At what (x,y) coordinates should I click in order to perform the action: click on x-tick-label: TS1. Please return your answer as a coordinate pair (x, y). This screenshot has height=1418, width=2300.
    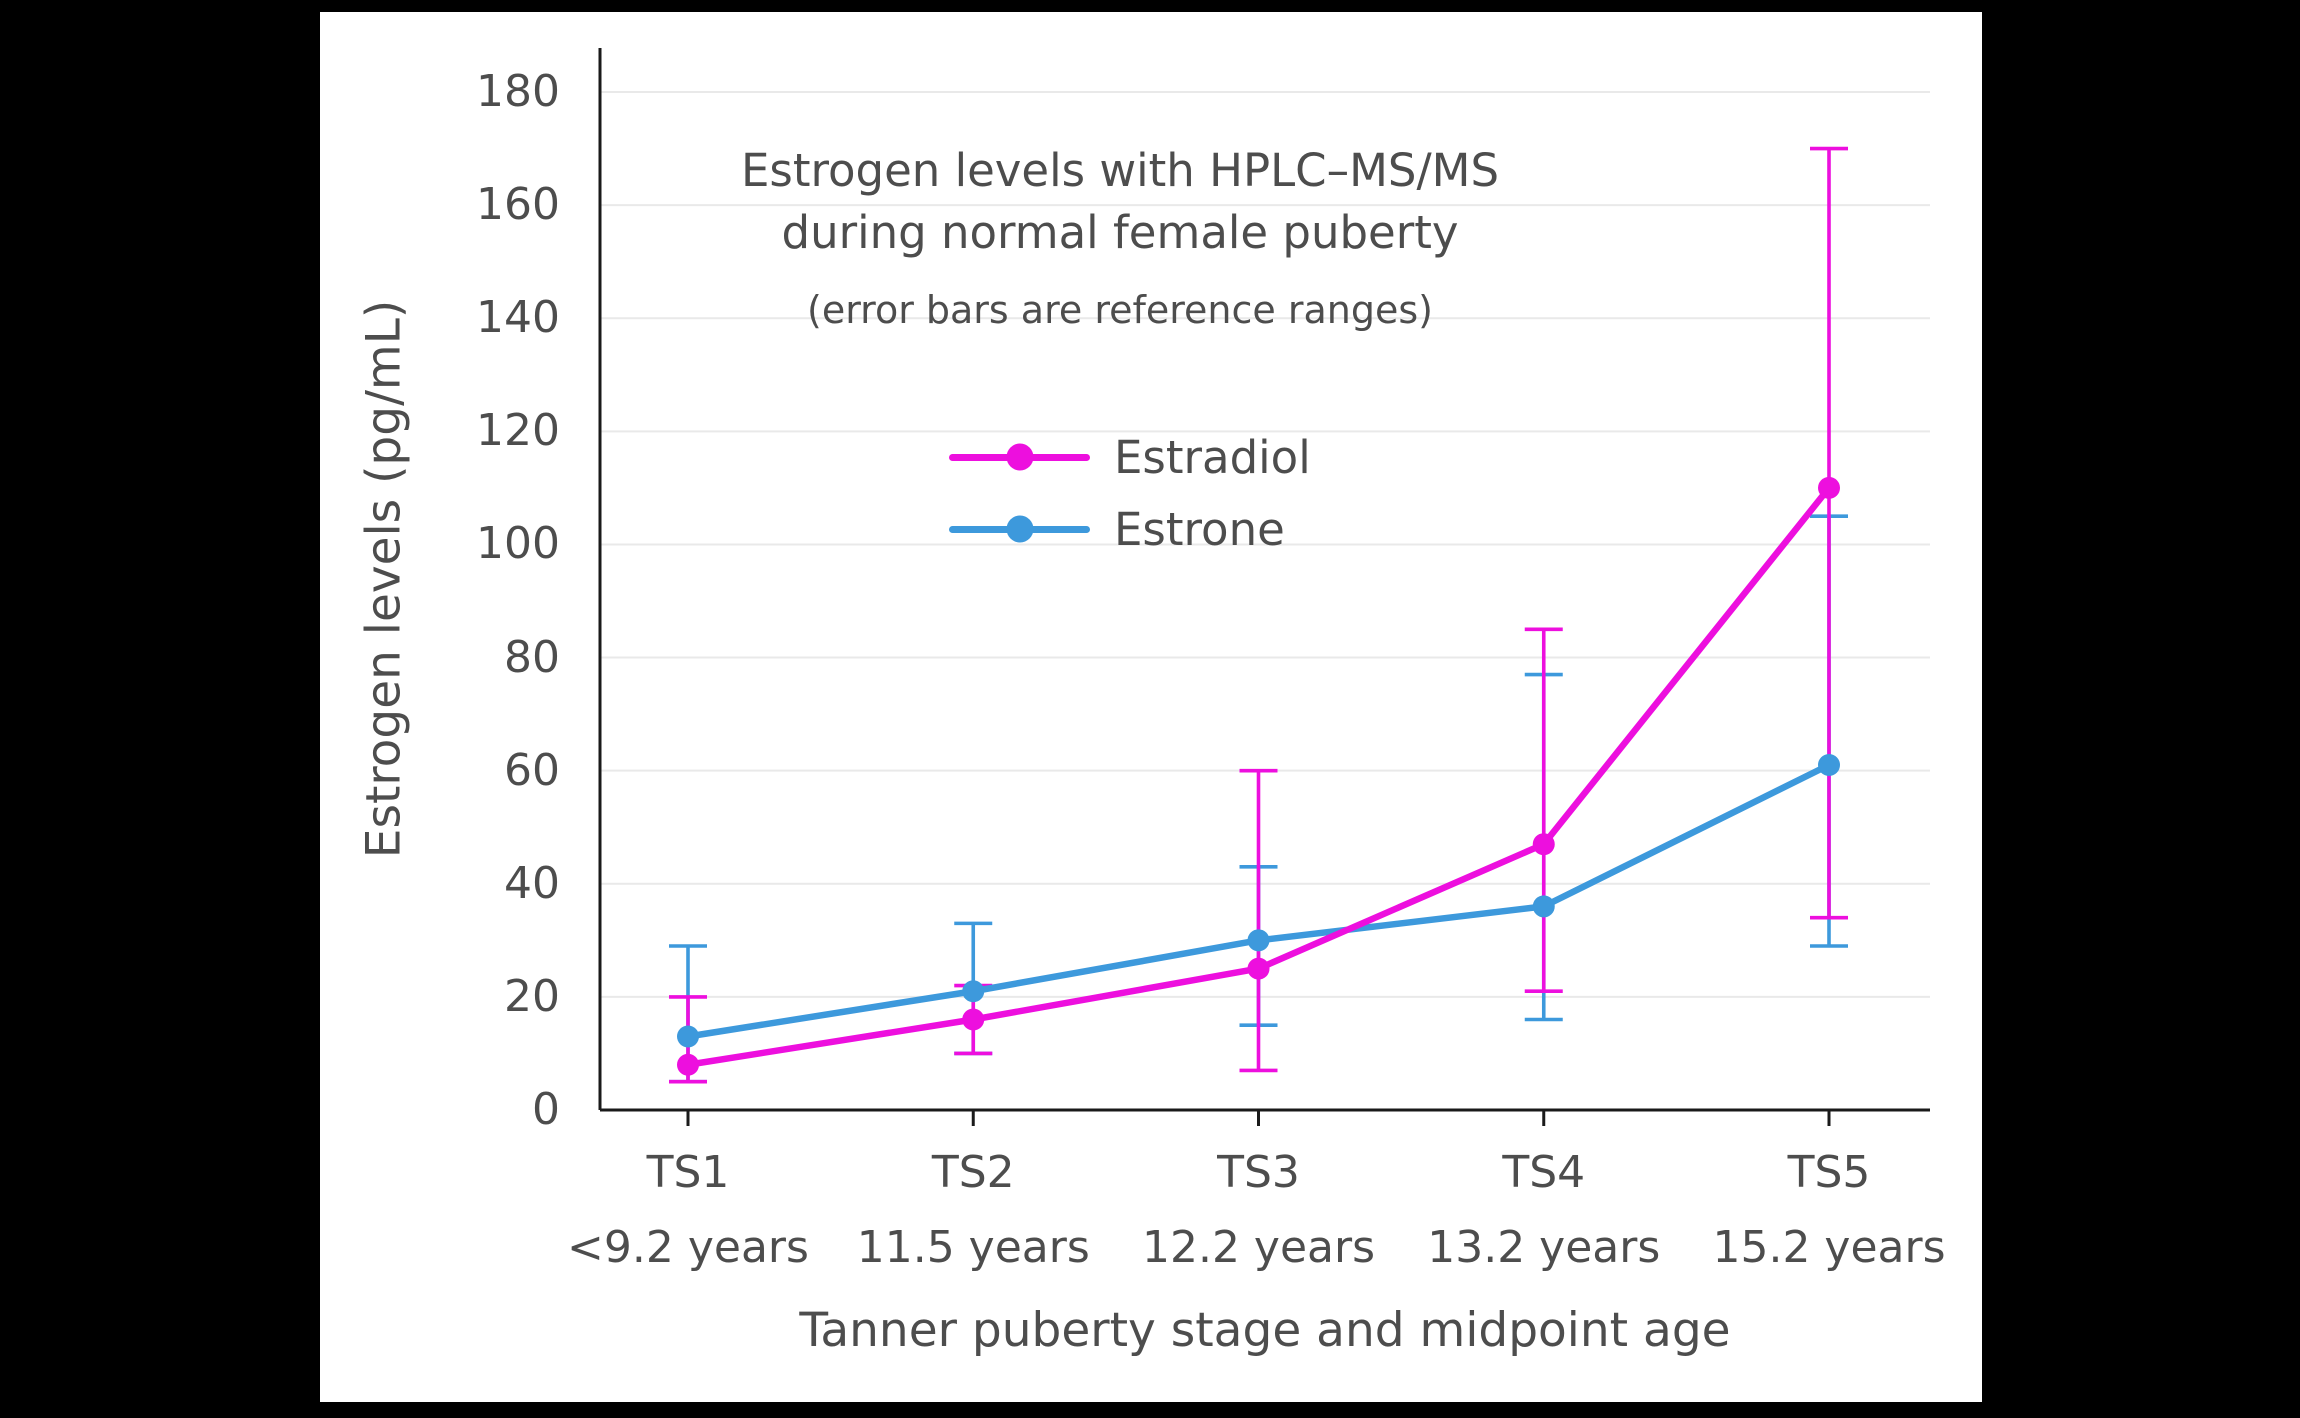
    Looking at the image, I should click on (688, 1172).